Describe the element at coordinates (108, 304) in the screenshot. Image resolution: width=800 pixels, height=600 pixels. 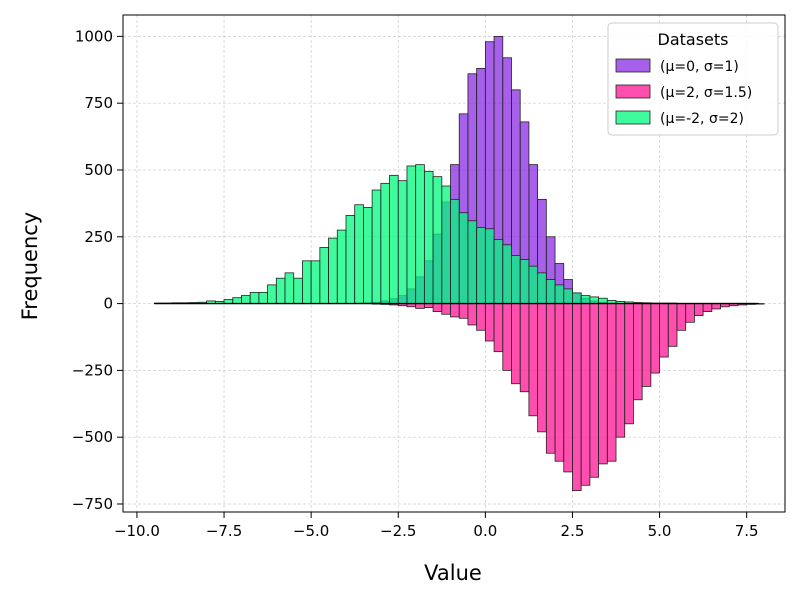
I see `y-tick-label: 0` at that location.